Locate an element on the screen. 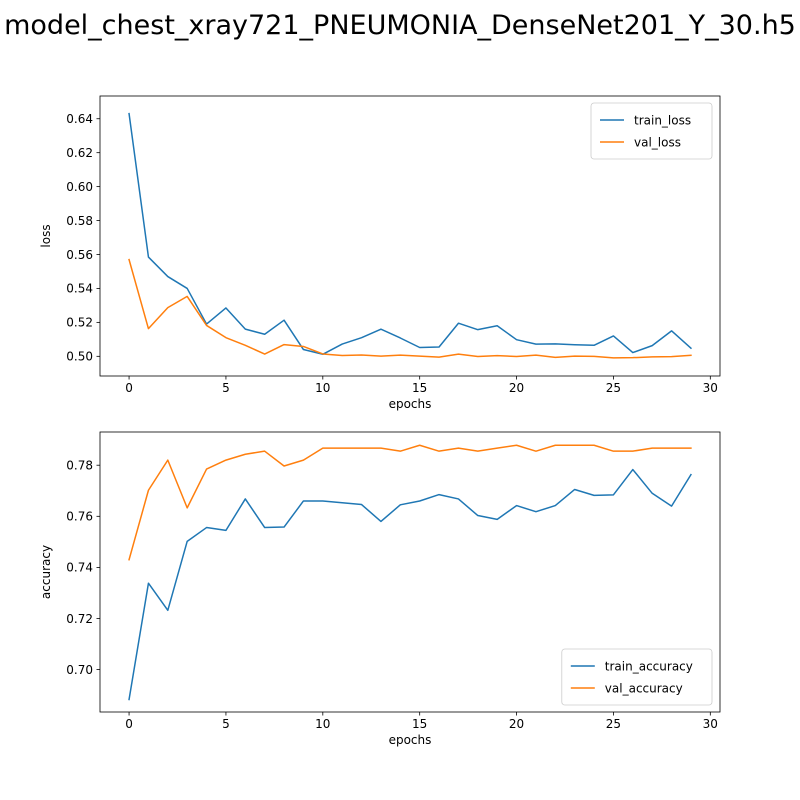  y-tick-label: 0.52 is located at coordinates (79, 323).